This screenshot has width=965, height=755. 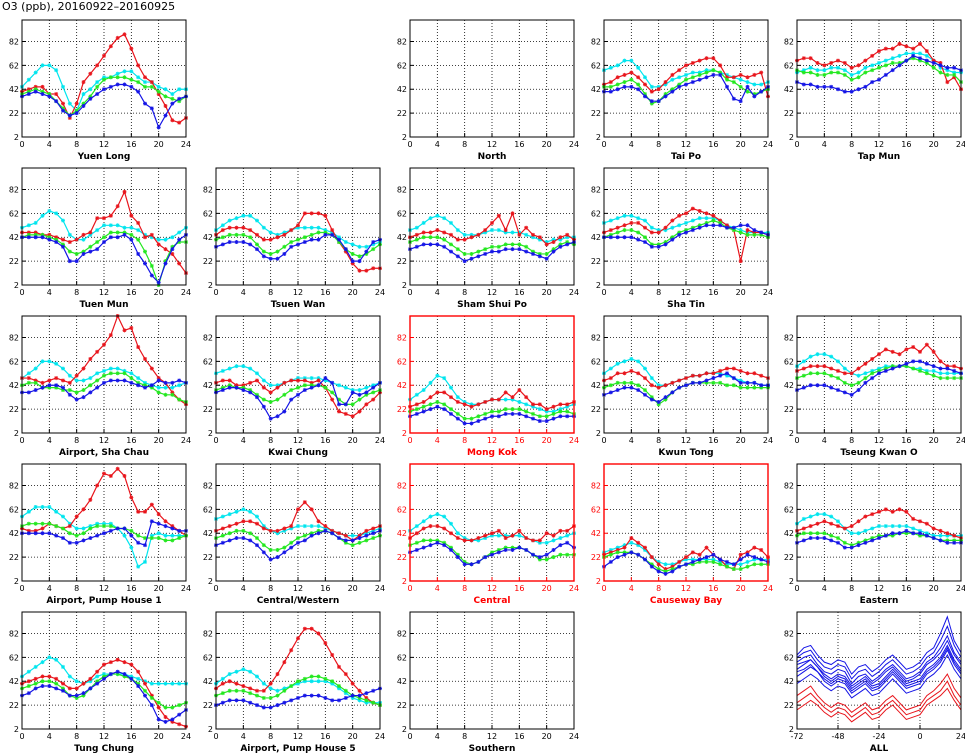 I want to click on x-tick-label: 24, so click(x=960, y=440).